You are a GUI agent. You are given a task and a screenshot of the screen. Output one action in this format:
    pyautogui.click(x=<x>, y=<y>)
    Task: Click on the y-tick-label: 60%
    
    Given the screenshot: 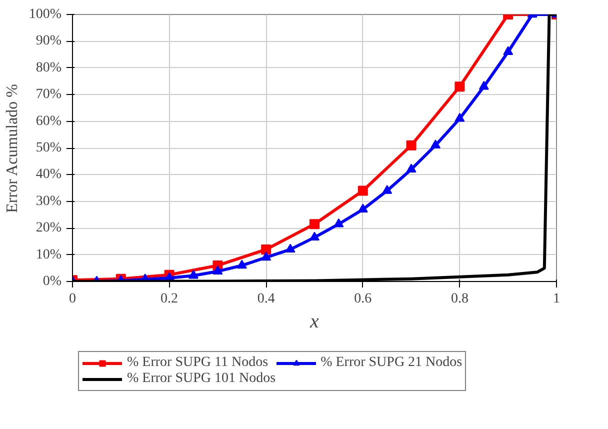 What is the action you would take?
    pyautogui.click(x=49, y=121)
    